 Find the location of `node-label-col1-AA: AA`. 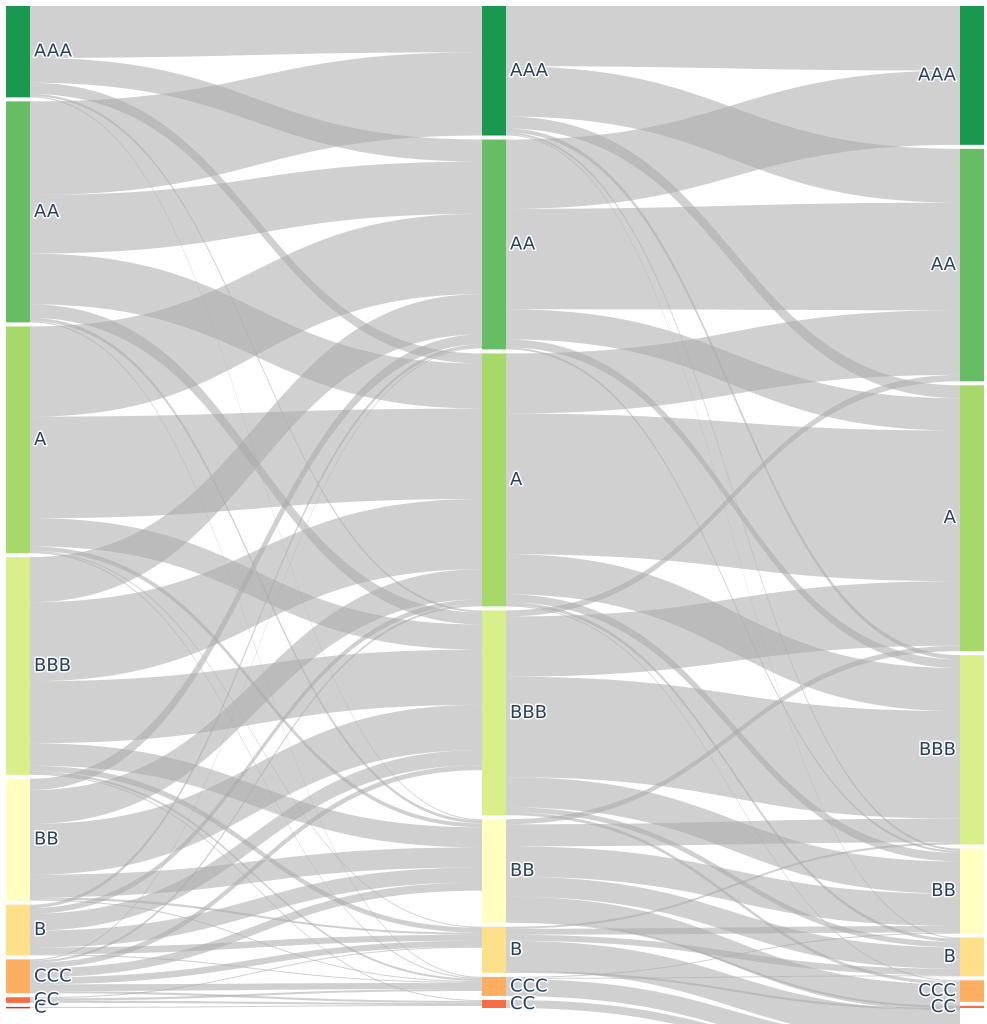

node-label-col1-AA: AA is located at coordinates (523, 243).